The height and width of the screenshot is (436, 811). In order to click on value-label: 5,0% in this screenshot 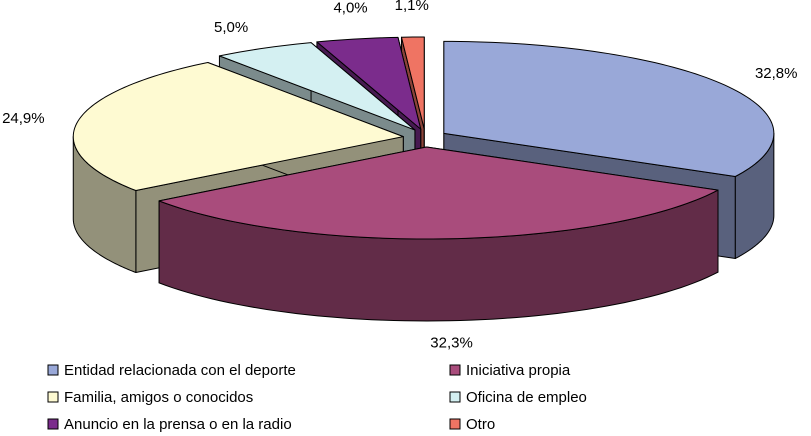, I will do `click(231, 27)`.